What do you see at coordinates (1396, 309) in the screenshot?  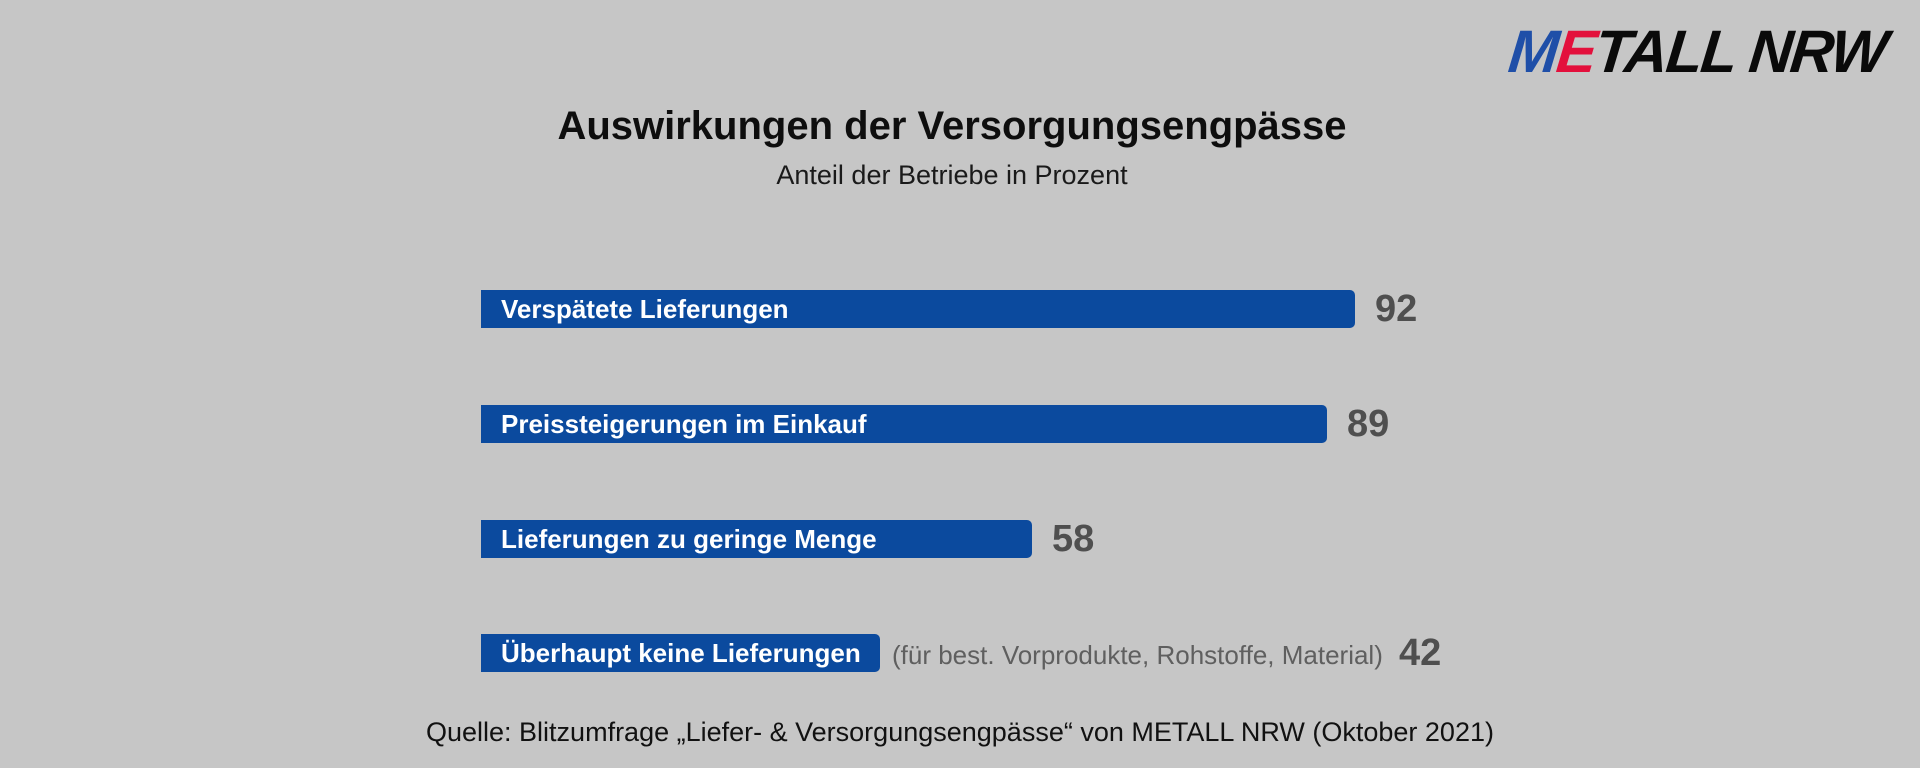 I see `value-label: 92` at bounding box center [1396, 309].